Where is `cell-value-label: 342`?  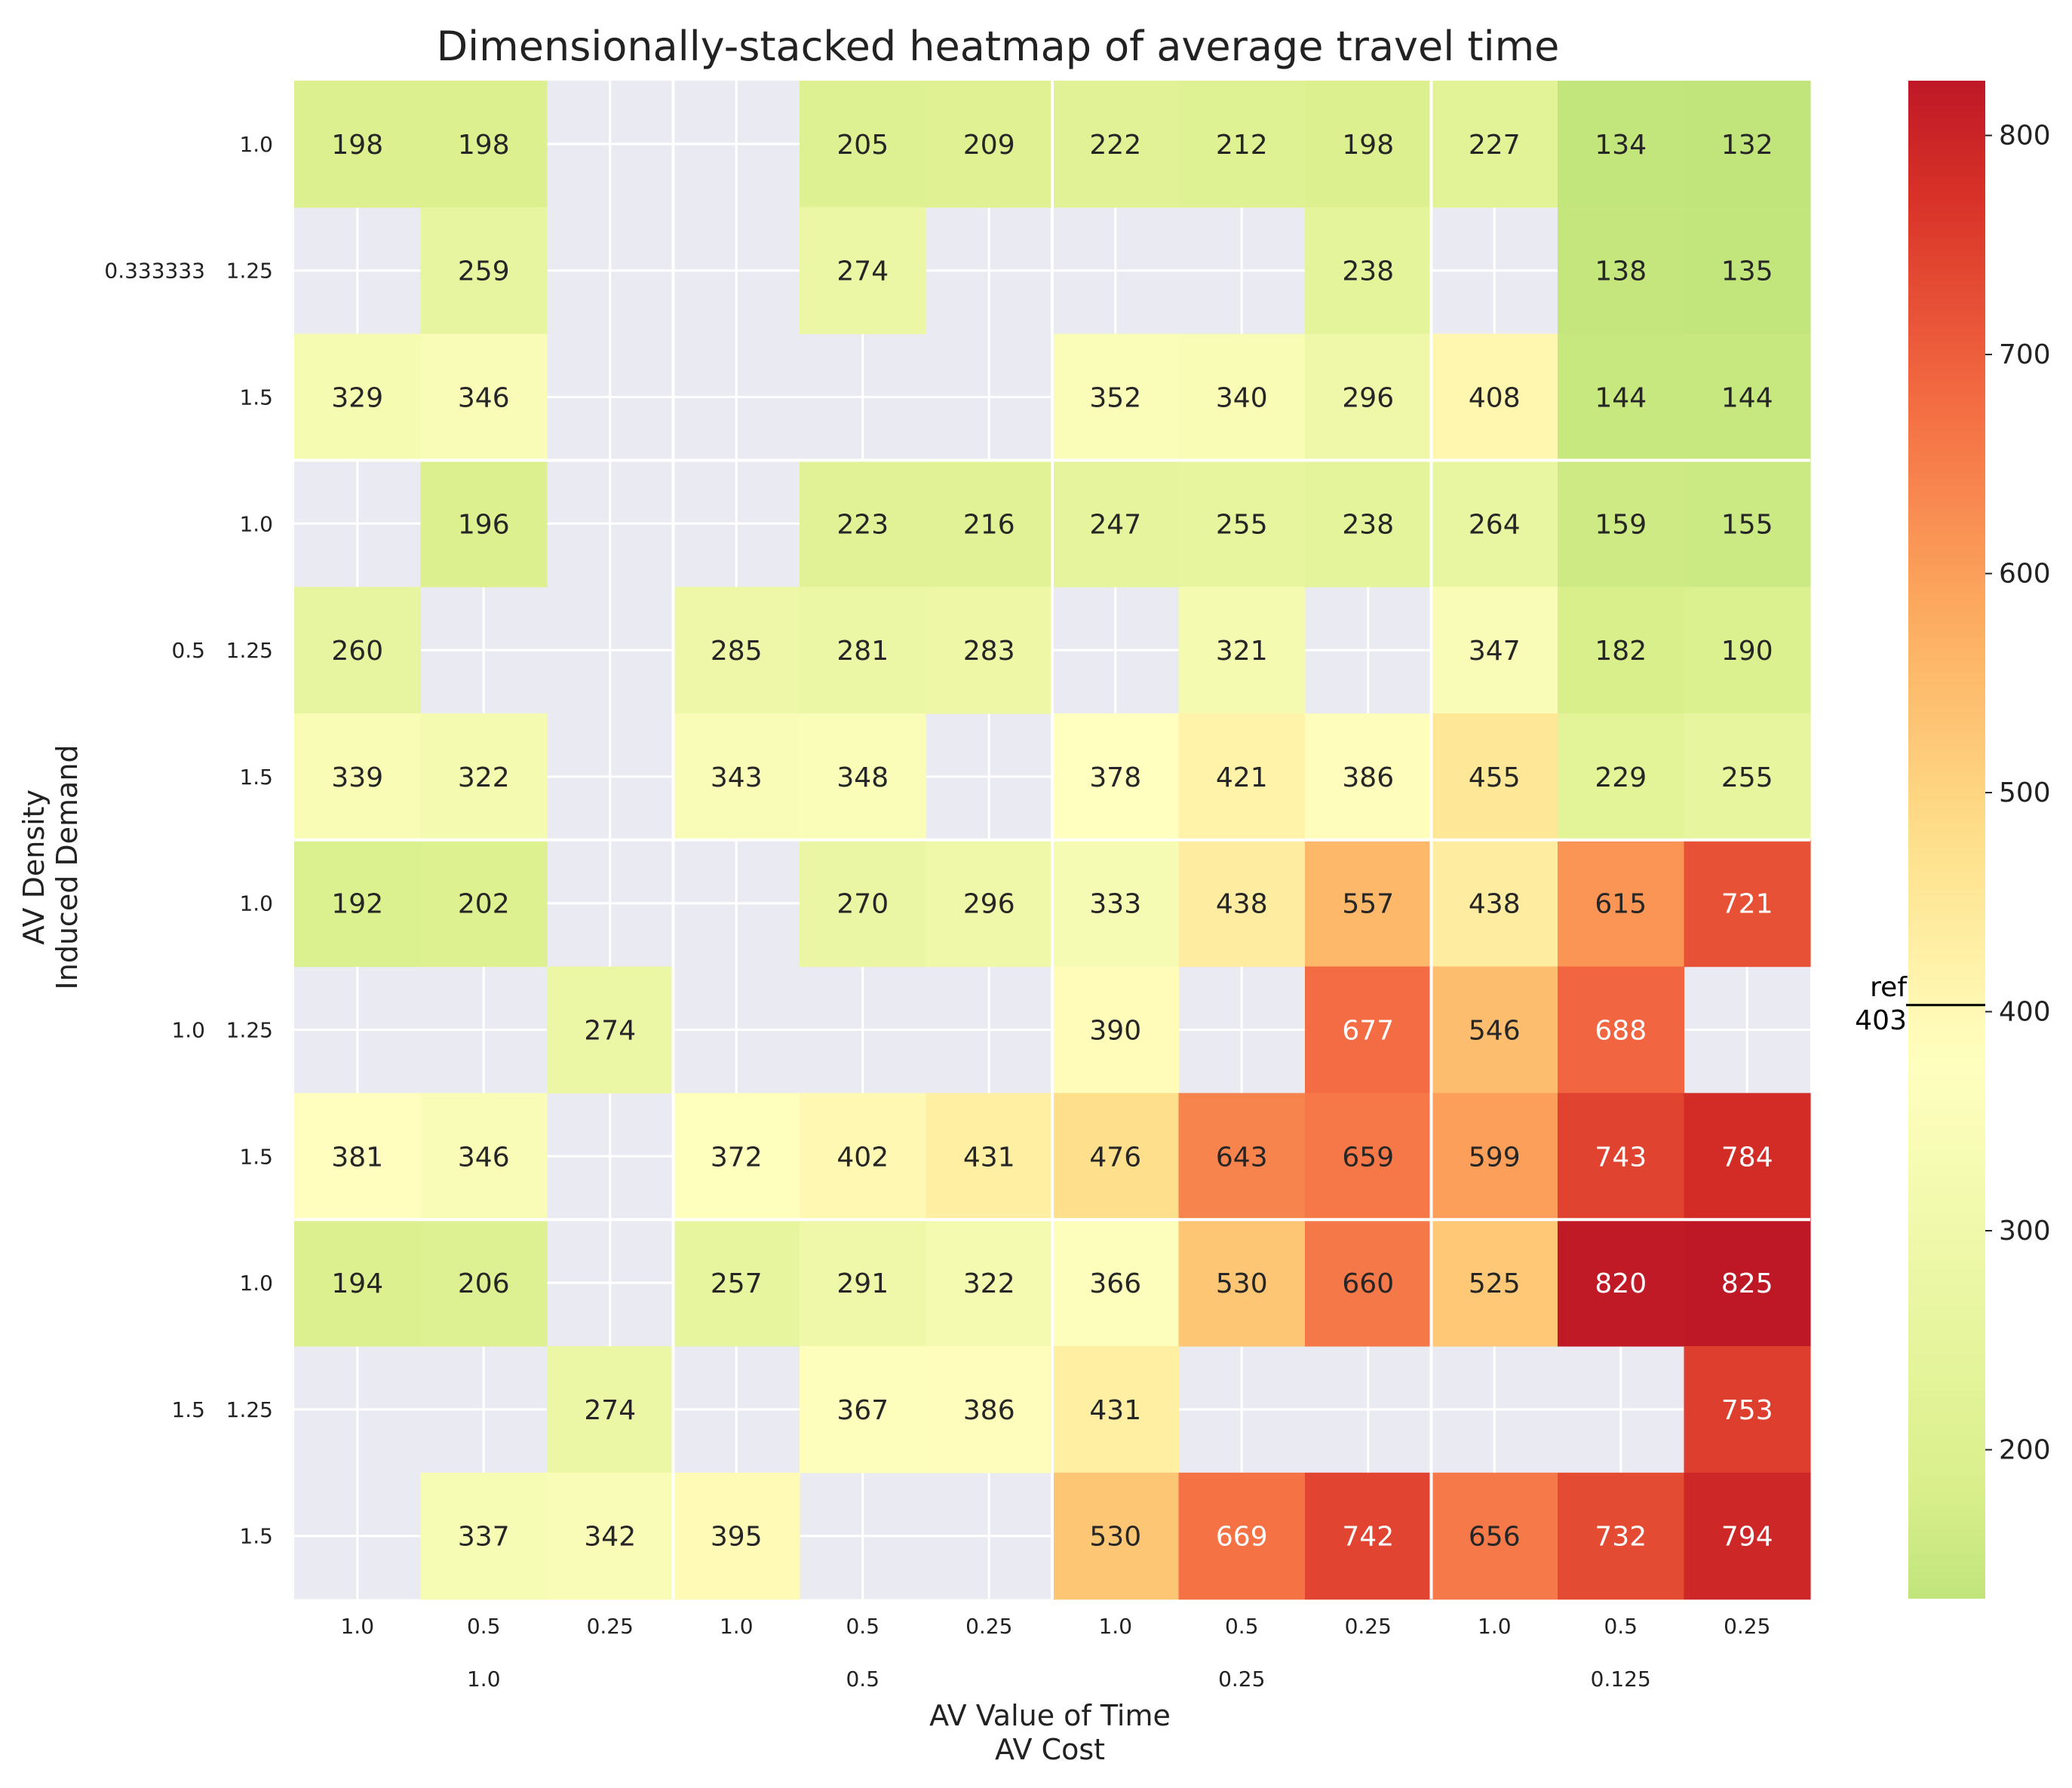 cell-value-label: 342 is located at coordinates (610, 1538).